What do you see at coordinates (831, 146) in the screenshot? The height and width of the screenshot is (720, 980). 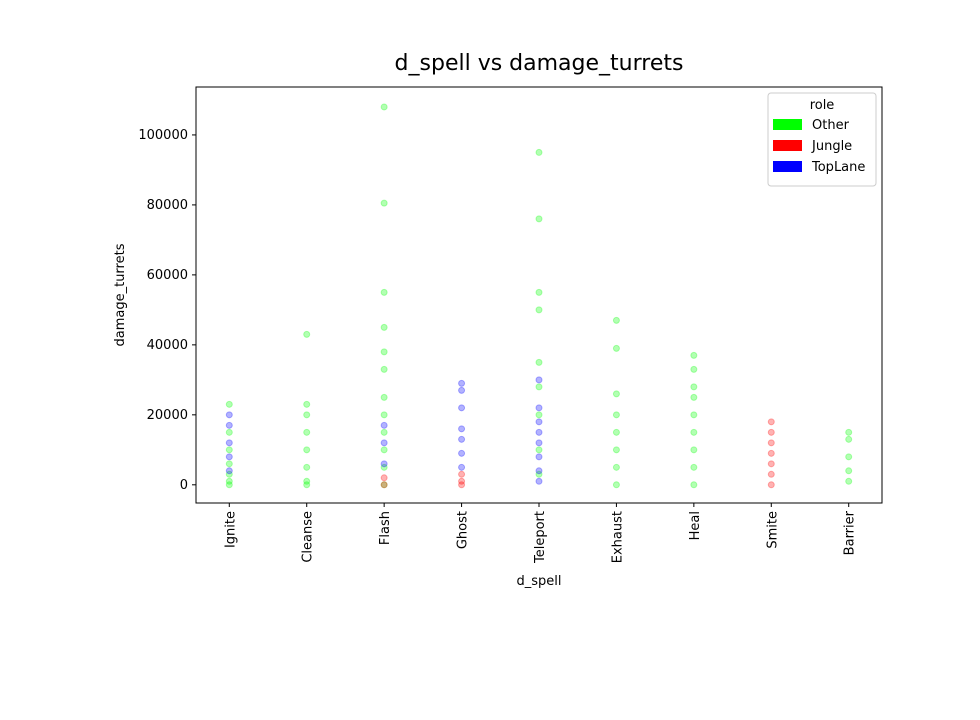 I see `legend-label: Jungle` at bounding box center [831, 146].